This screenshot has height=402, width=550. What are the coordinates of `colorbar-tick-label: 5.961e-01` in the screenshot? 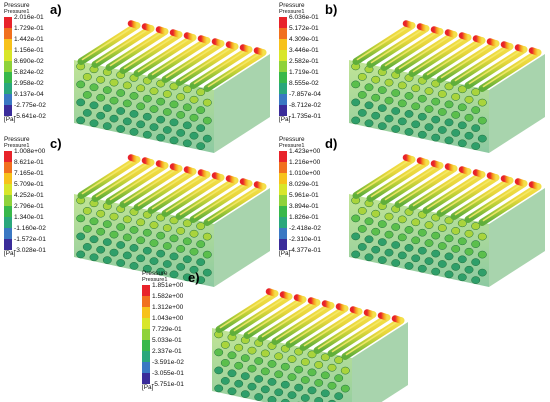 It's located at (304, 195).